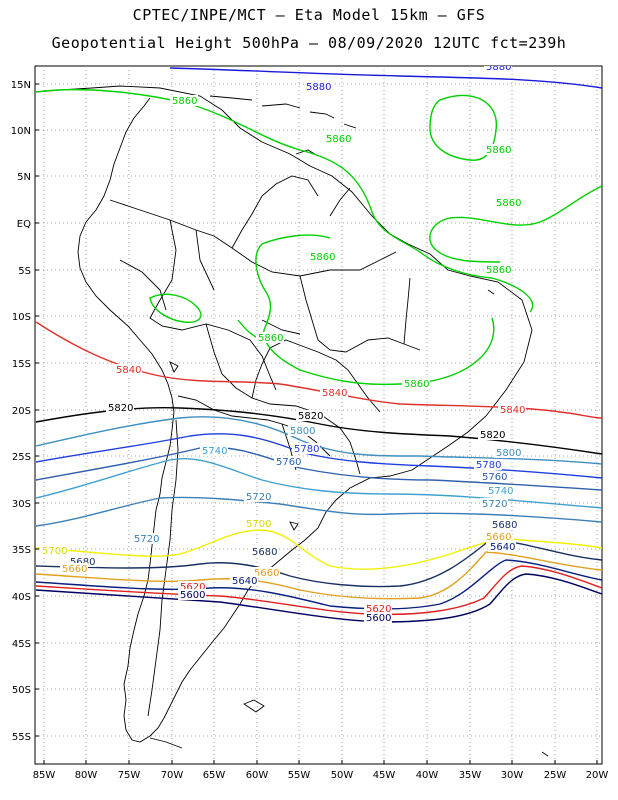 The height and width of the screenshot is (800, 618). Describe the element at coordinates (21, 85) in the screenshot. I see `lat-tick-label: 15N` at that location.